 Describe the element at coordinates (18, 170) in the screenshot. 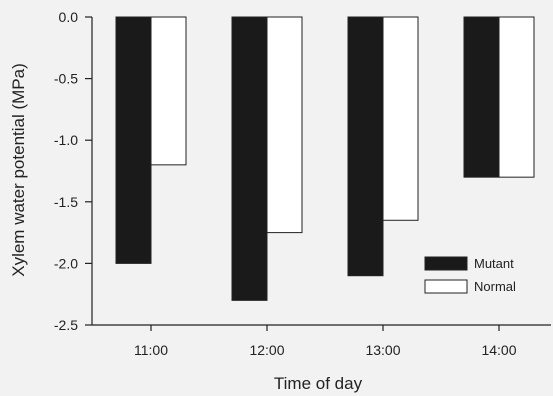

I see `y-axis-title: Xylem water potential (MPa)` at that location.